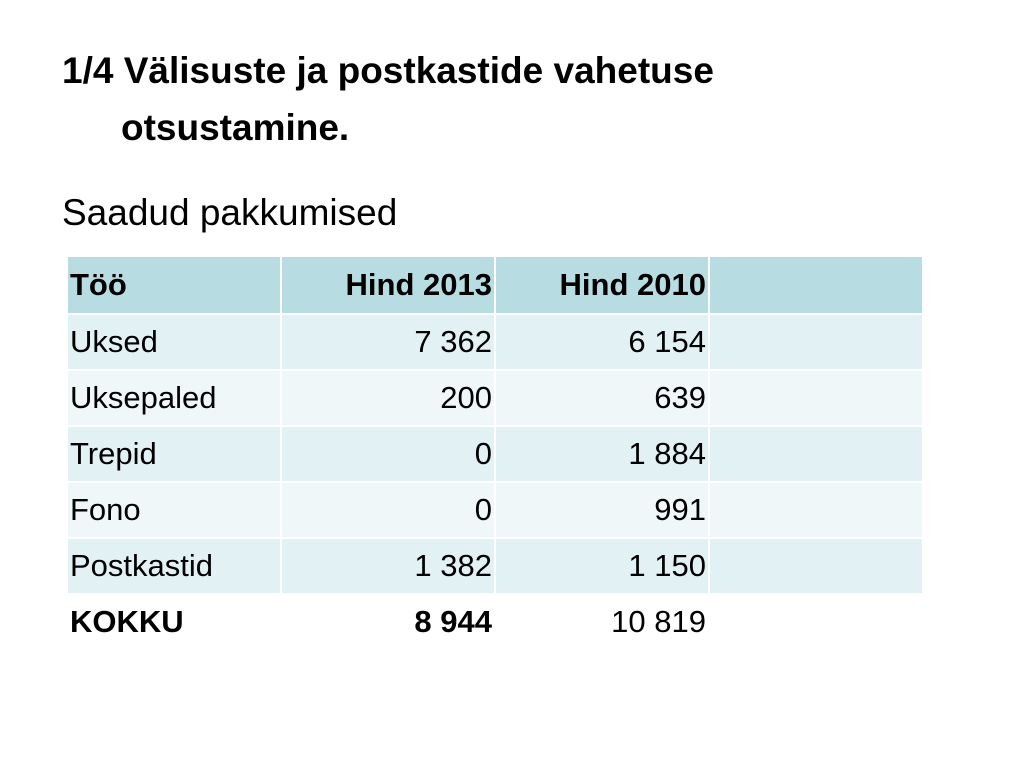 This screenshot has height=768, width=1024. What do you see at coordinates (388, 622) in the screenshot?
I see `cell-total-2013: 8 944` at bounding box center [388, 622].